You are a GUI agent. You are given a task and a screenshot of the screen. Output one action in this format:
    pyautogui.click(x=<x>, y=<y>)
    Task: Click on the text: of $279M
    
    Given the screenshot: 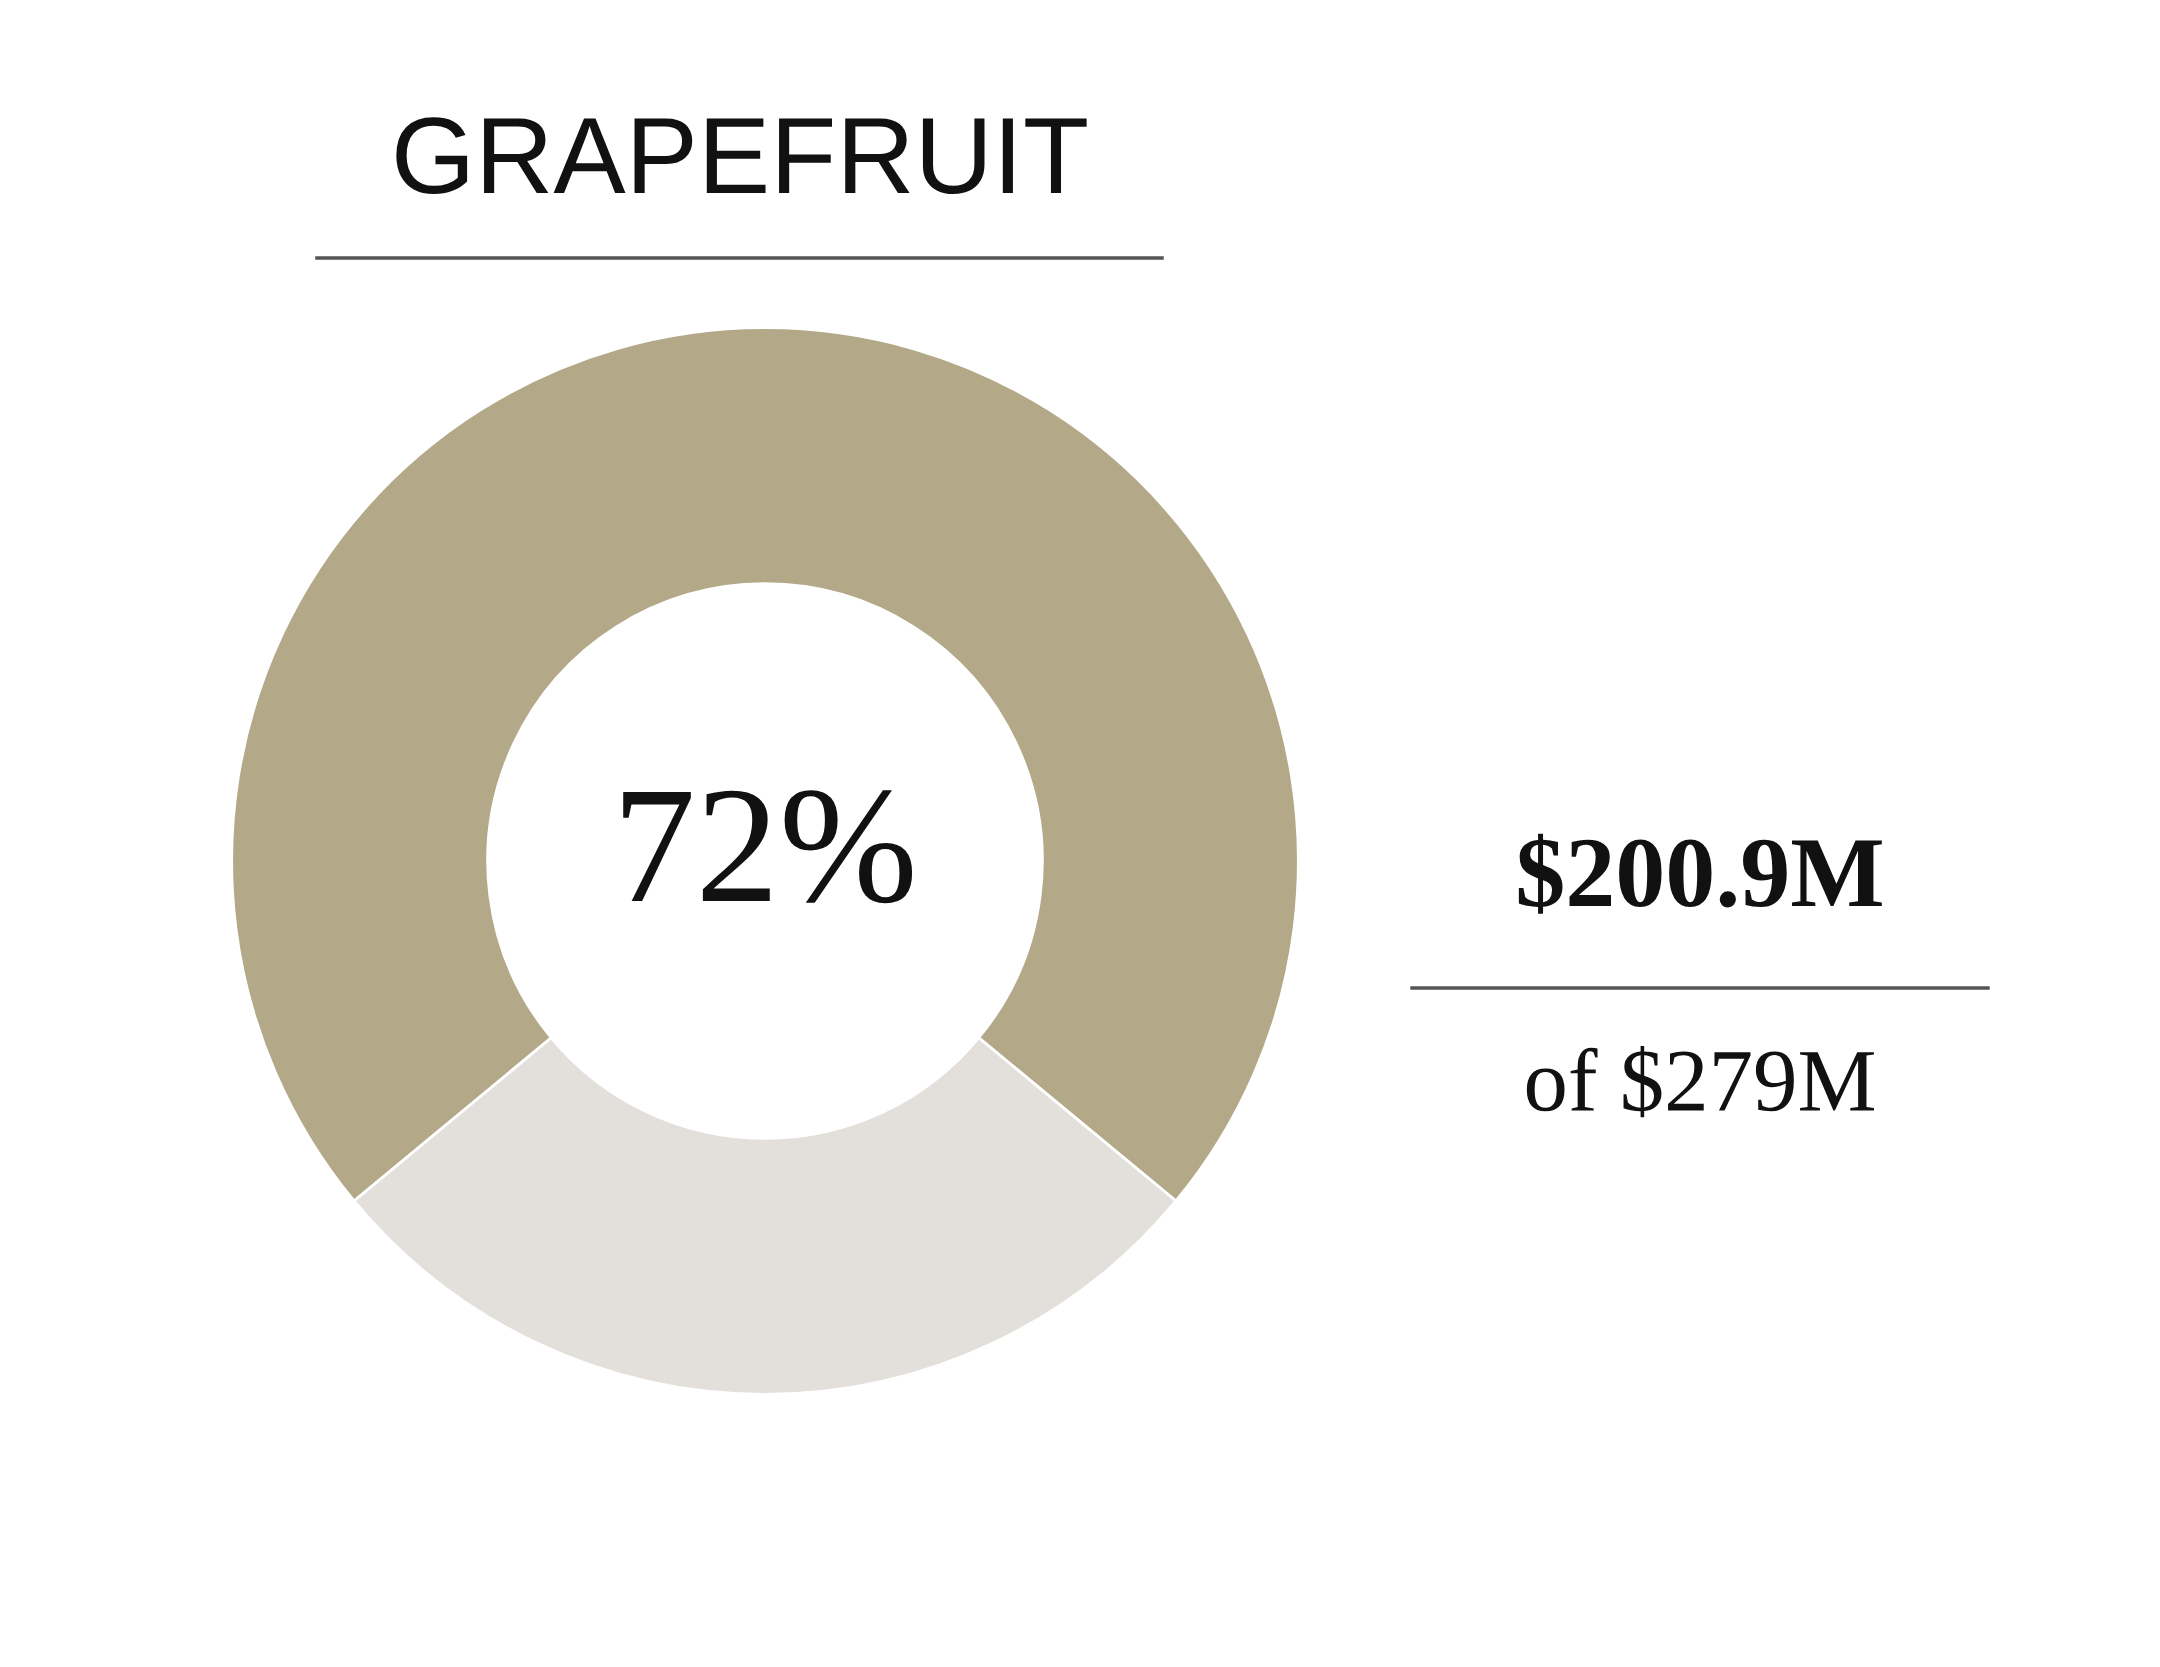 What is the action you would take?
    pyautogui.click(x=1700, y=1082)
    